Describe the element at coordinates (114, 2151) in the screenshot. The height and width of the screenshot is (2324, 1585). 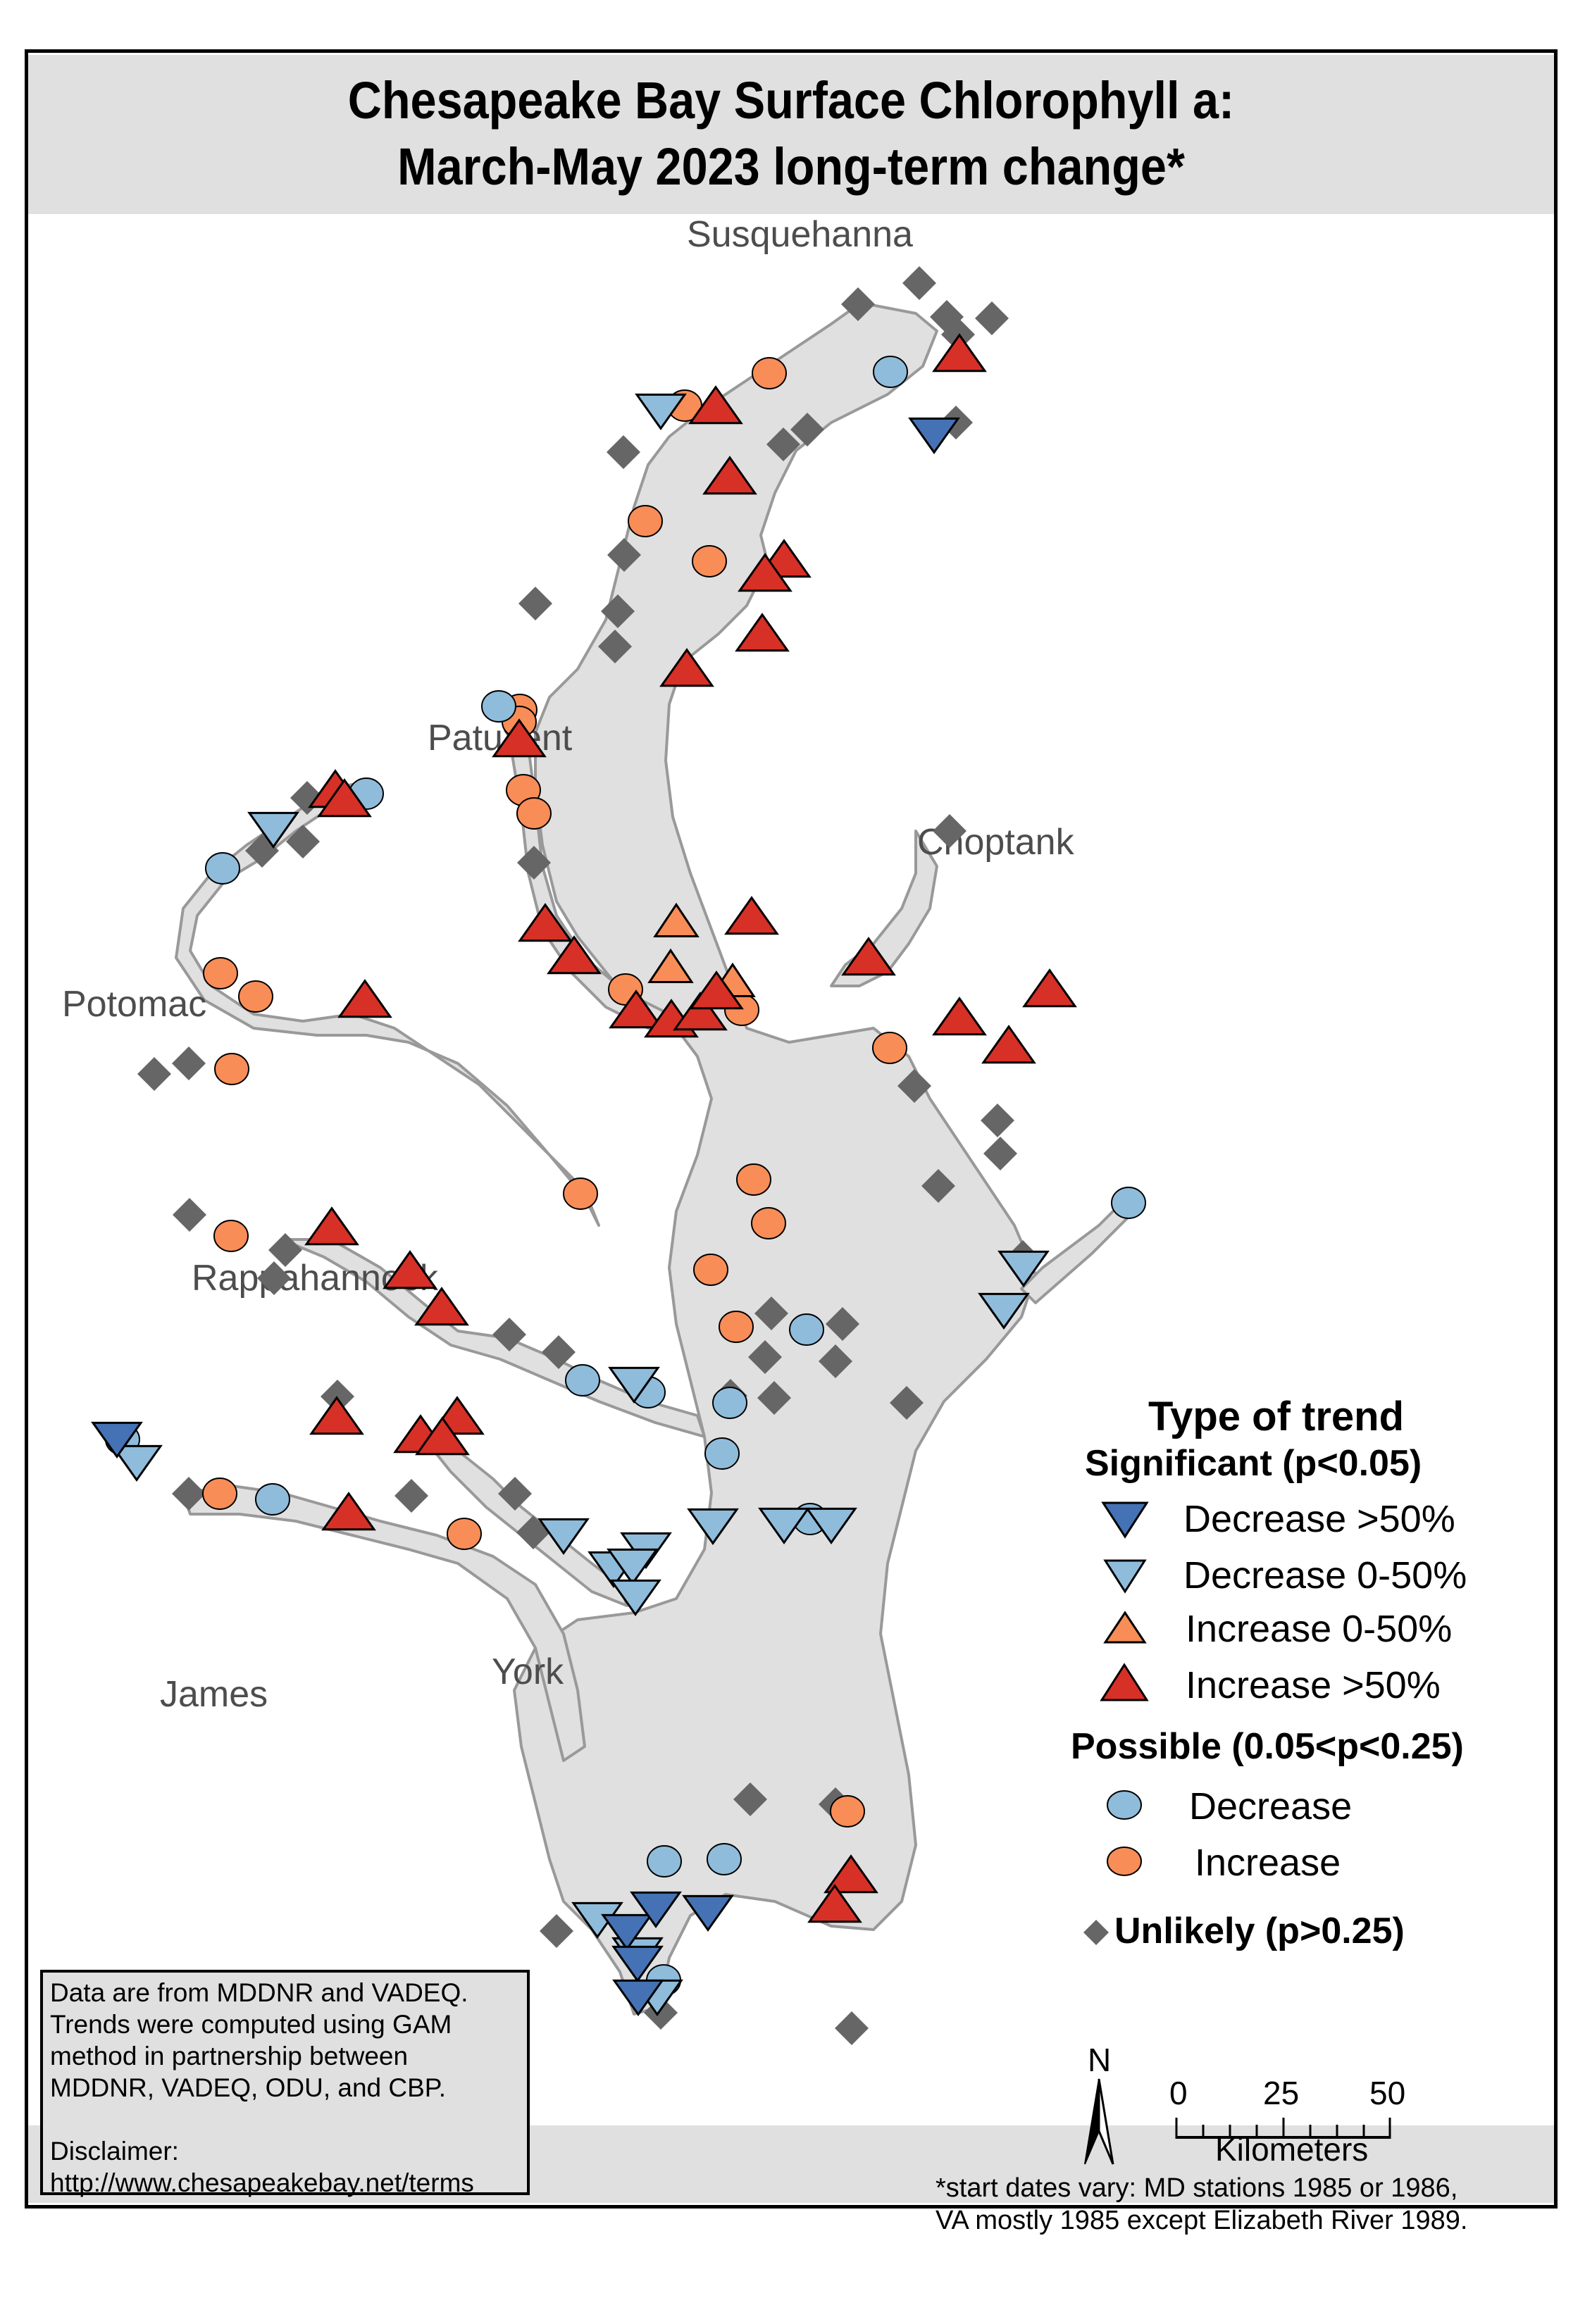
I see `info-line-5: Disclaimer:` at that location.